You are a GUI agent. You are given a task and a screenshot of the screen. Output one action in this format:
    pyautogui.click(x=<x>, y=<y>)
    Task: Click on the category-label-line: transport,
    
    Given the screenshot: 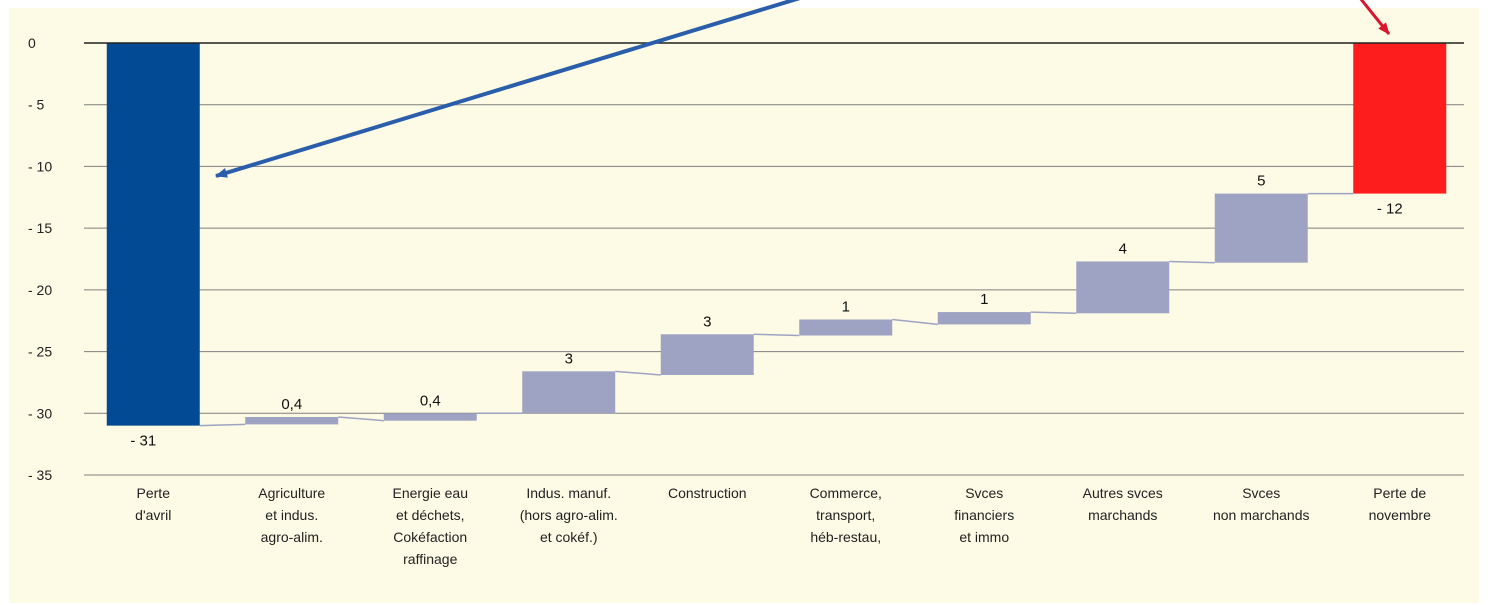 What is the action you would take?
    pyautogui.click(x=845, y=515)
    